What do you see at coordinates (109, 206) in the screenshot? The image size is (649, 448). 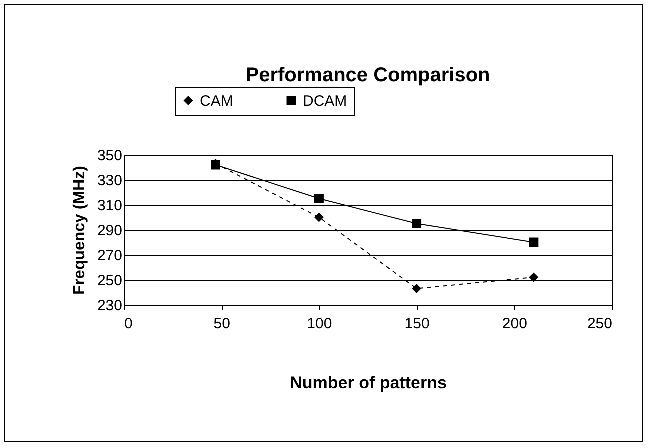 I see `y-tick-label: 310` at bounding box center [109, 206].